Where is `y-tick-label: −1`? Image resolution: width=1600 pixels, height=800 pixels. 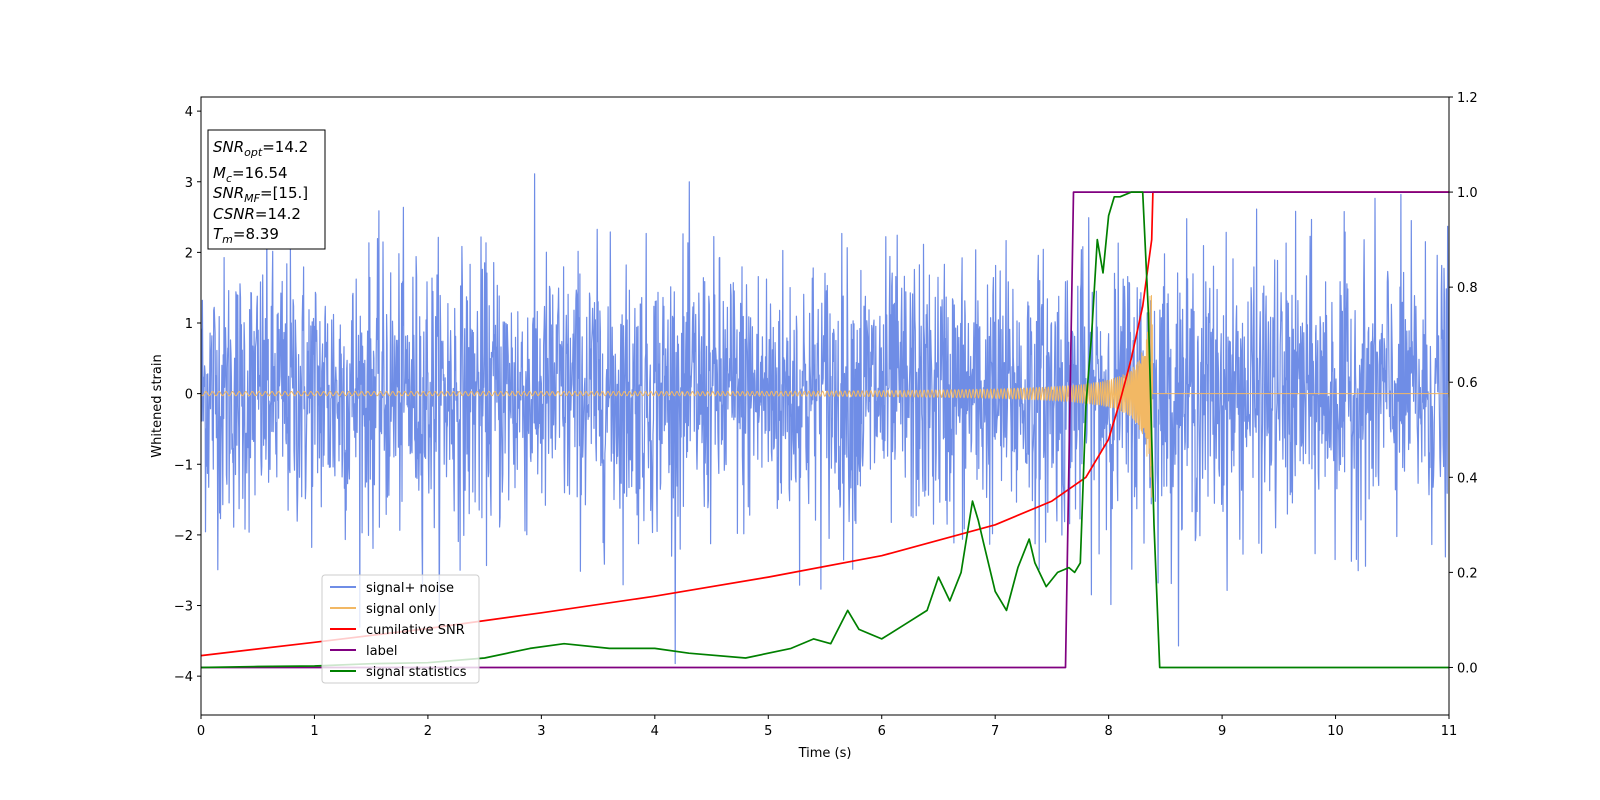 y-tick-label: −1 is located at coordinates (183, 465).